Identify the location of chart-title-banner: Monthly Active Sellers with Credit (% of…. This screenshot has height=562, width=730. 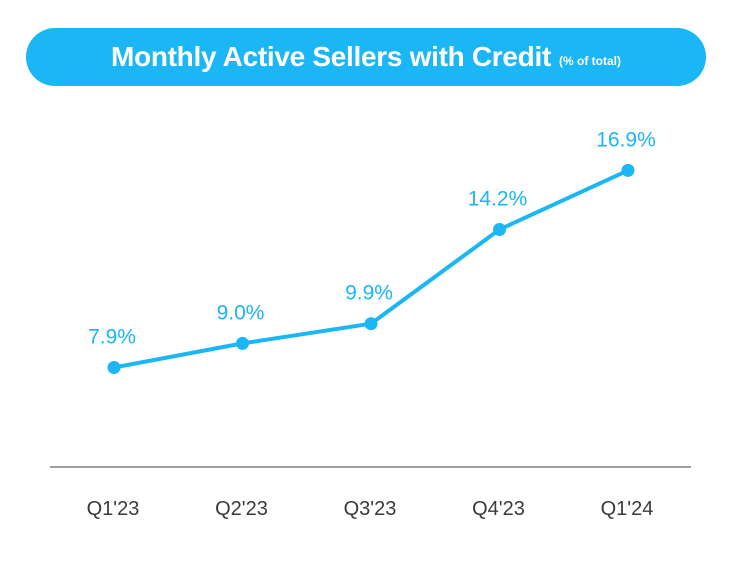
(366, 57).